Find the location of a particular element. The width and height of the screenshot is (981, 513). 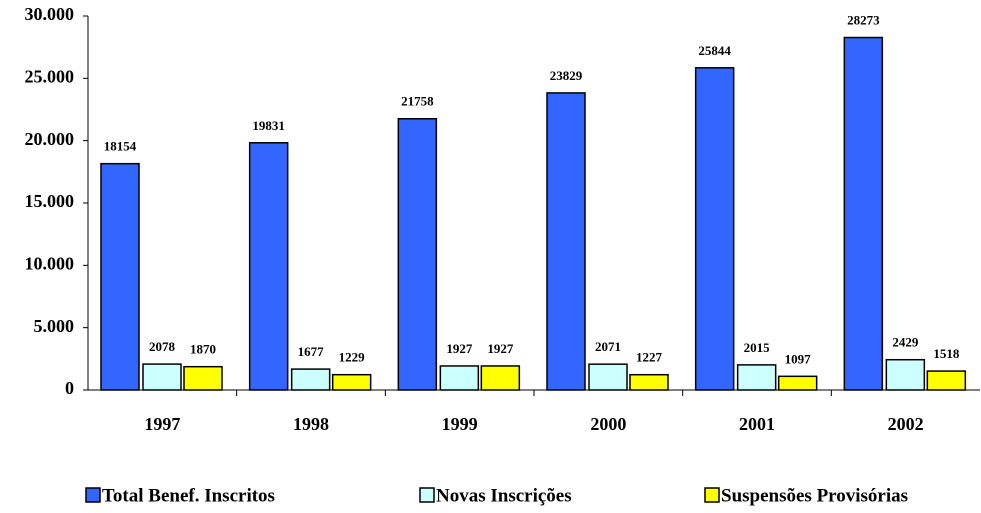

data-label: 2429 is located at coordinates (905, 342).